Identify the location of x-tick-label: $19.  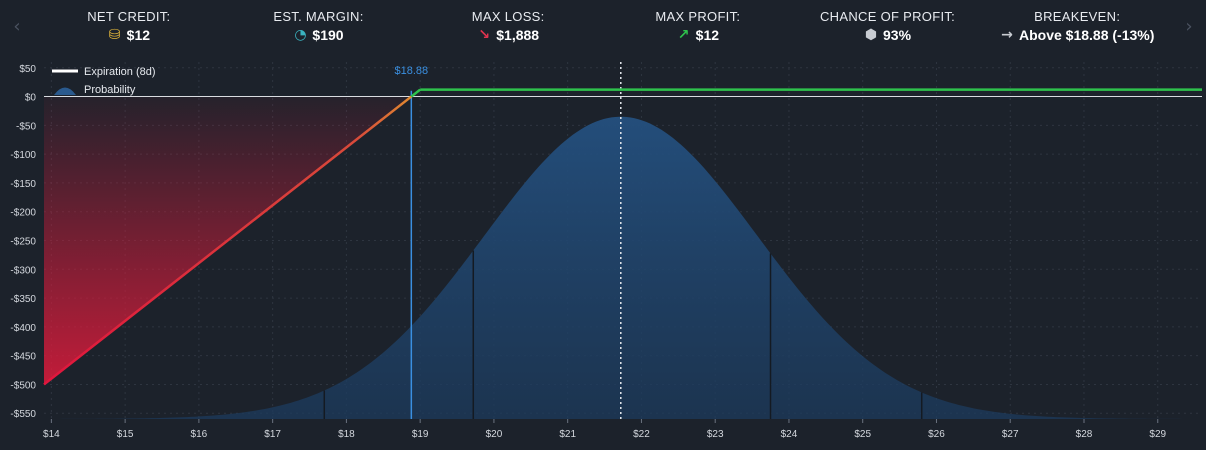
(420, 434).